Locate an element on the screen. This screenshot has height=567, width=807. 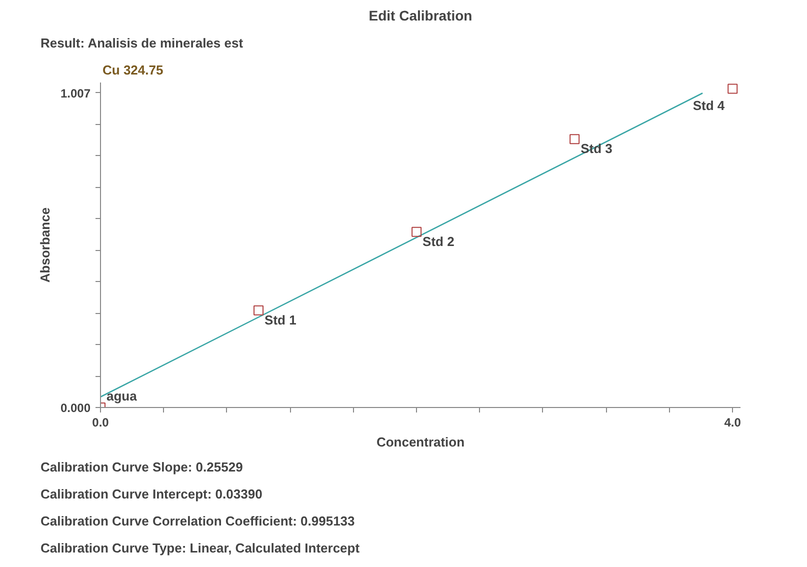
annotation: Std 1 is located at coordinates (280, 320).